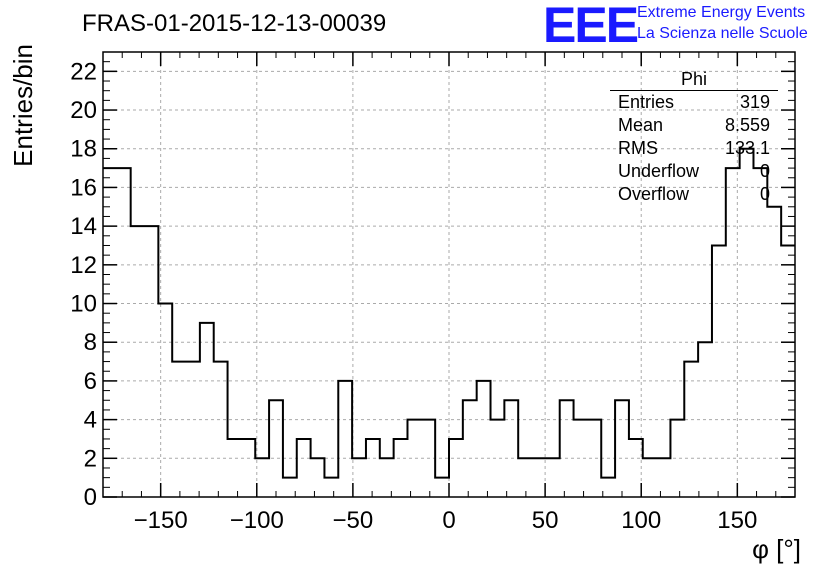 This screenshot has width=836, height=572. What do you see at coordinates (776, 549) in the screenshot?
I see `x-axis-title: φ [°]` at bounding box center [776, 549].